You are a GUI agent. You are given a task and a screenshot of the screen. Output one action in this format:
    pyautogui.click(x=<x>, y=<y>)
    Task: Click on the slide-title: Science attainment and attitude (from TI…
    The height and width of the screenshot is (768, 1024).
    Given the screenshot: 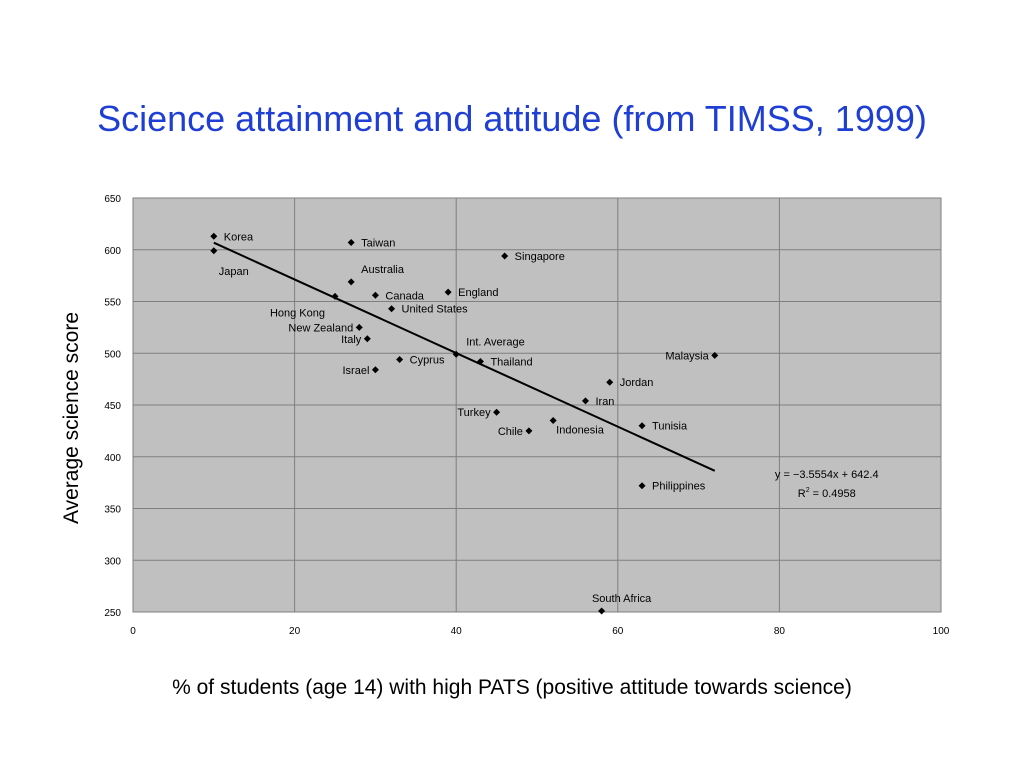 What is the action you would take?
    pyautogui.click(x=512, y=118)
    